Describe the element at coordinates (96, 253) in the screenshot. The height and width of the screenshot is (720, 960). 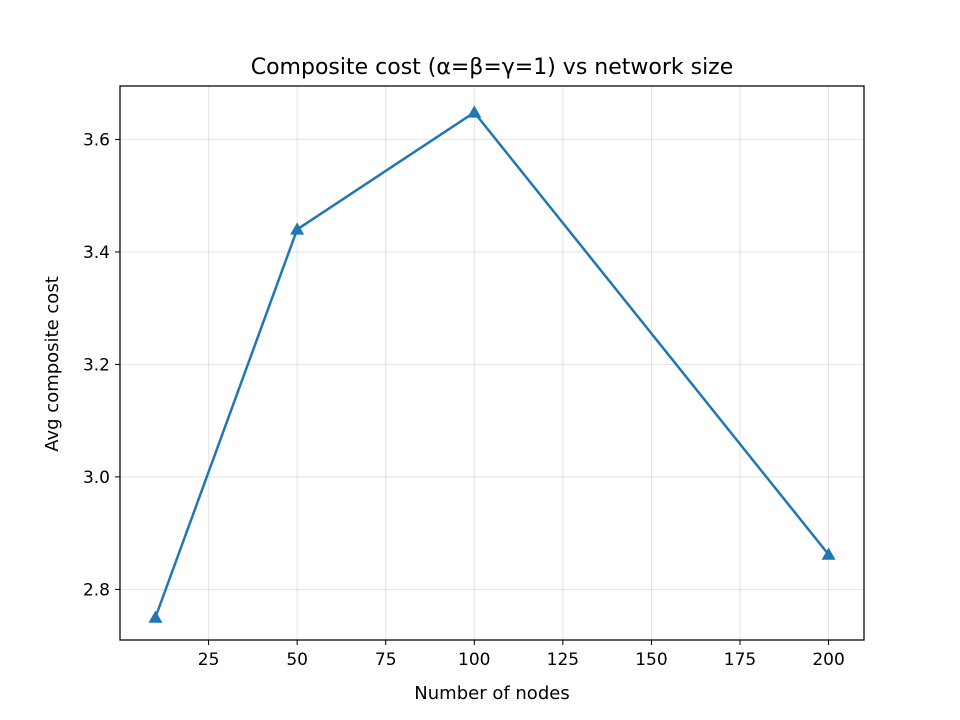
I see `y-tick-label: 3.4` at that location.